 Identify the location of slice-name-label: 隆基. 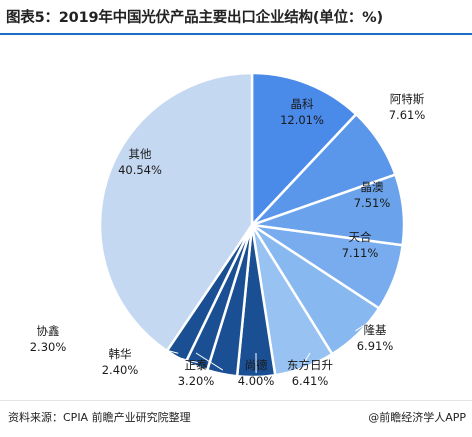
(375, 330).